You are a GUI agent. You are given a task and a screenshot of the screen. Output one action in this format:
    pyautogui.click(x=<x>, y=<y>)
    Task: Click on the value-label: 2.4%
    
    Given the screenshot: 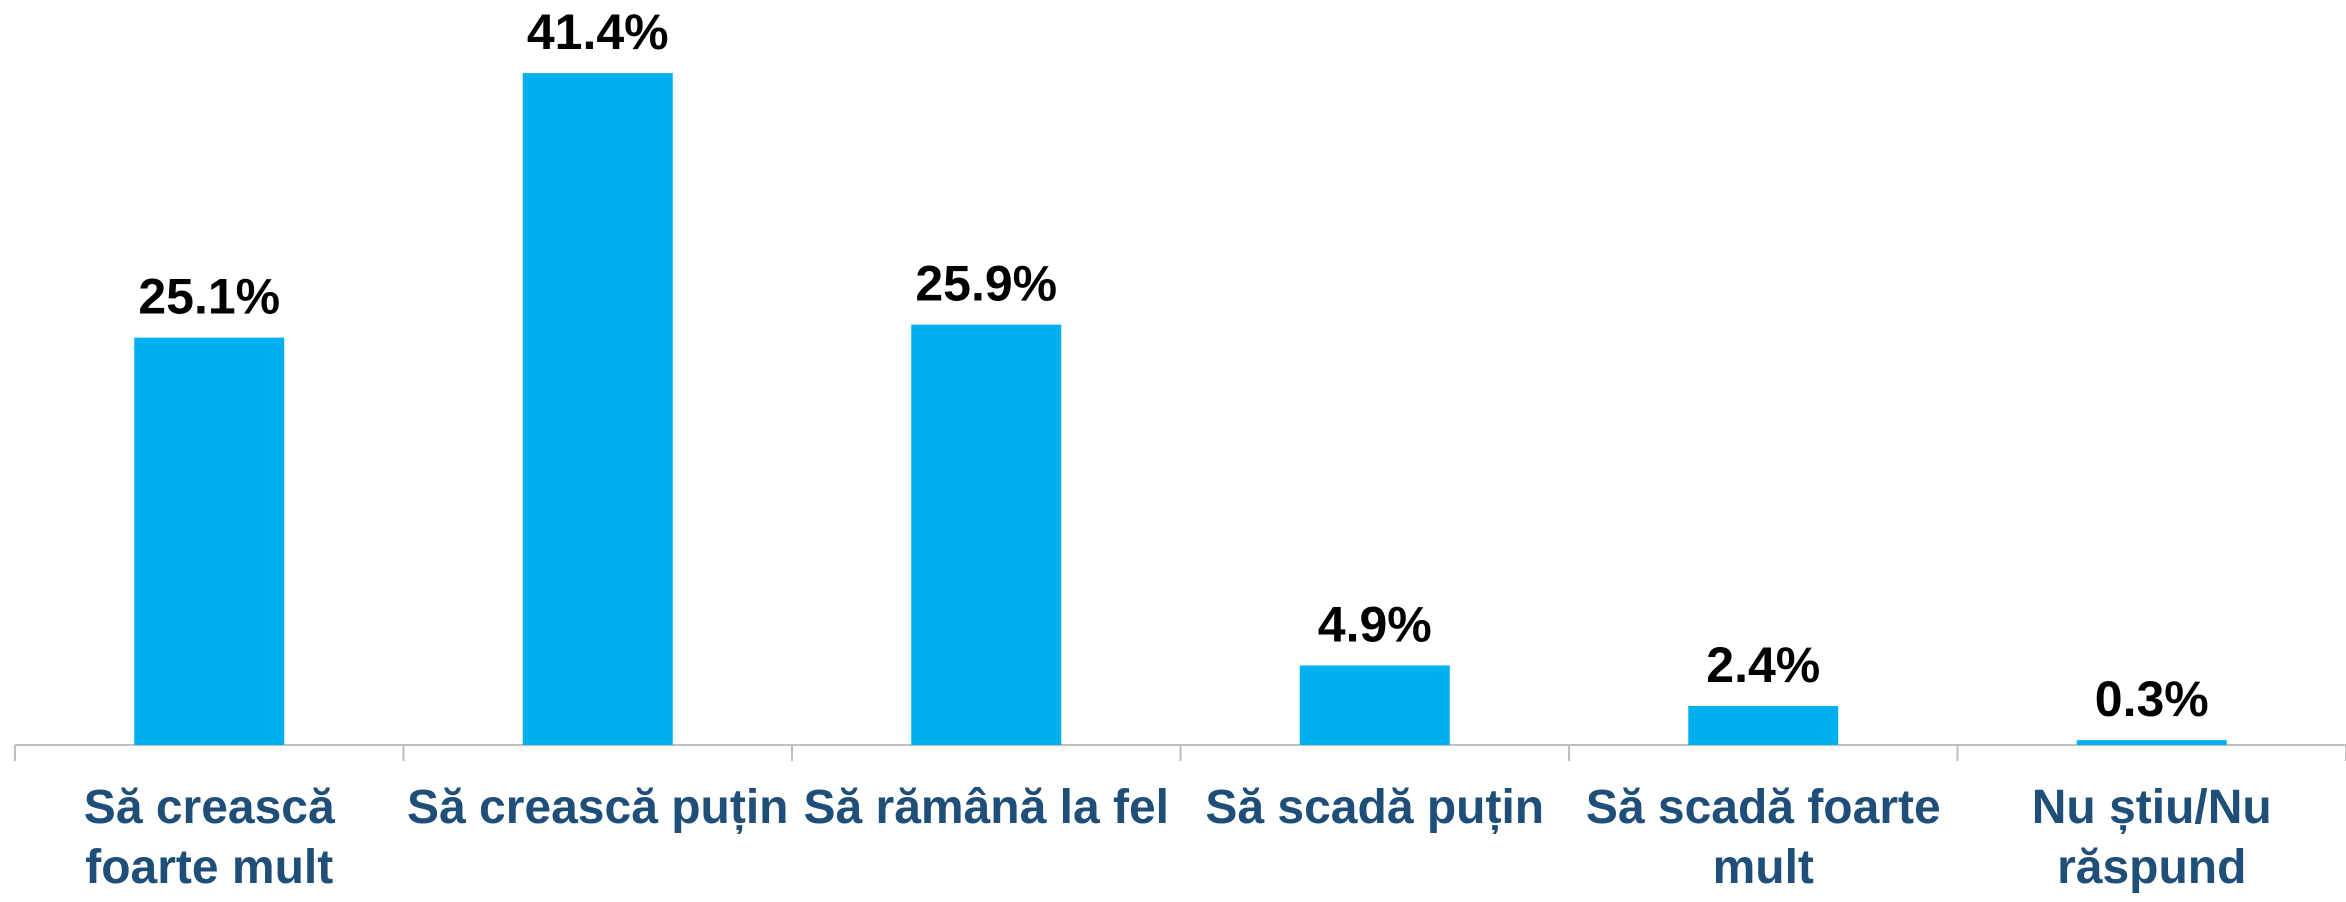 What is the action you would take?
    pyautogui.click(x=1763, y=665)
    